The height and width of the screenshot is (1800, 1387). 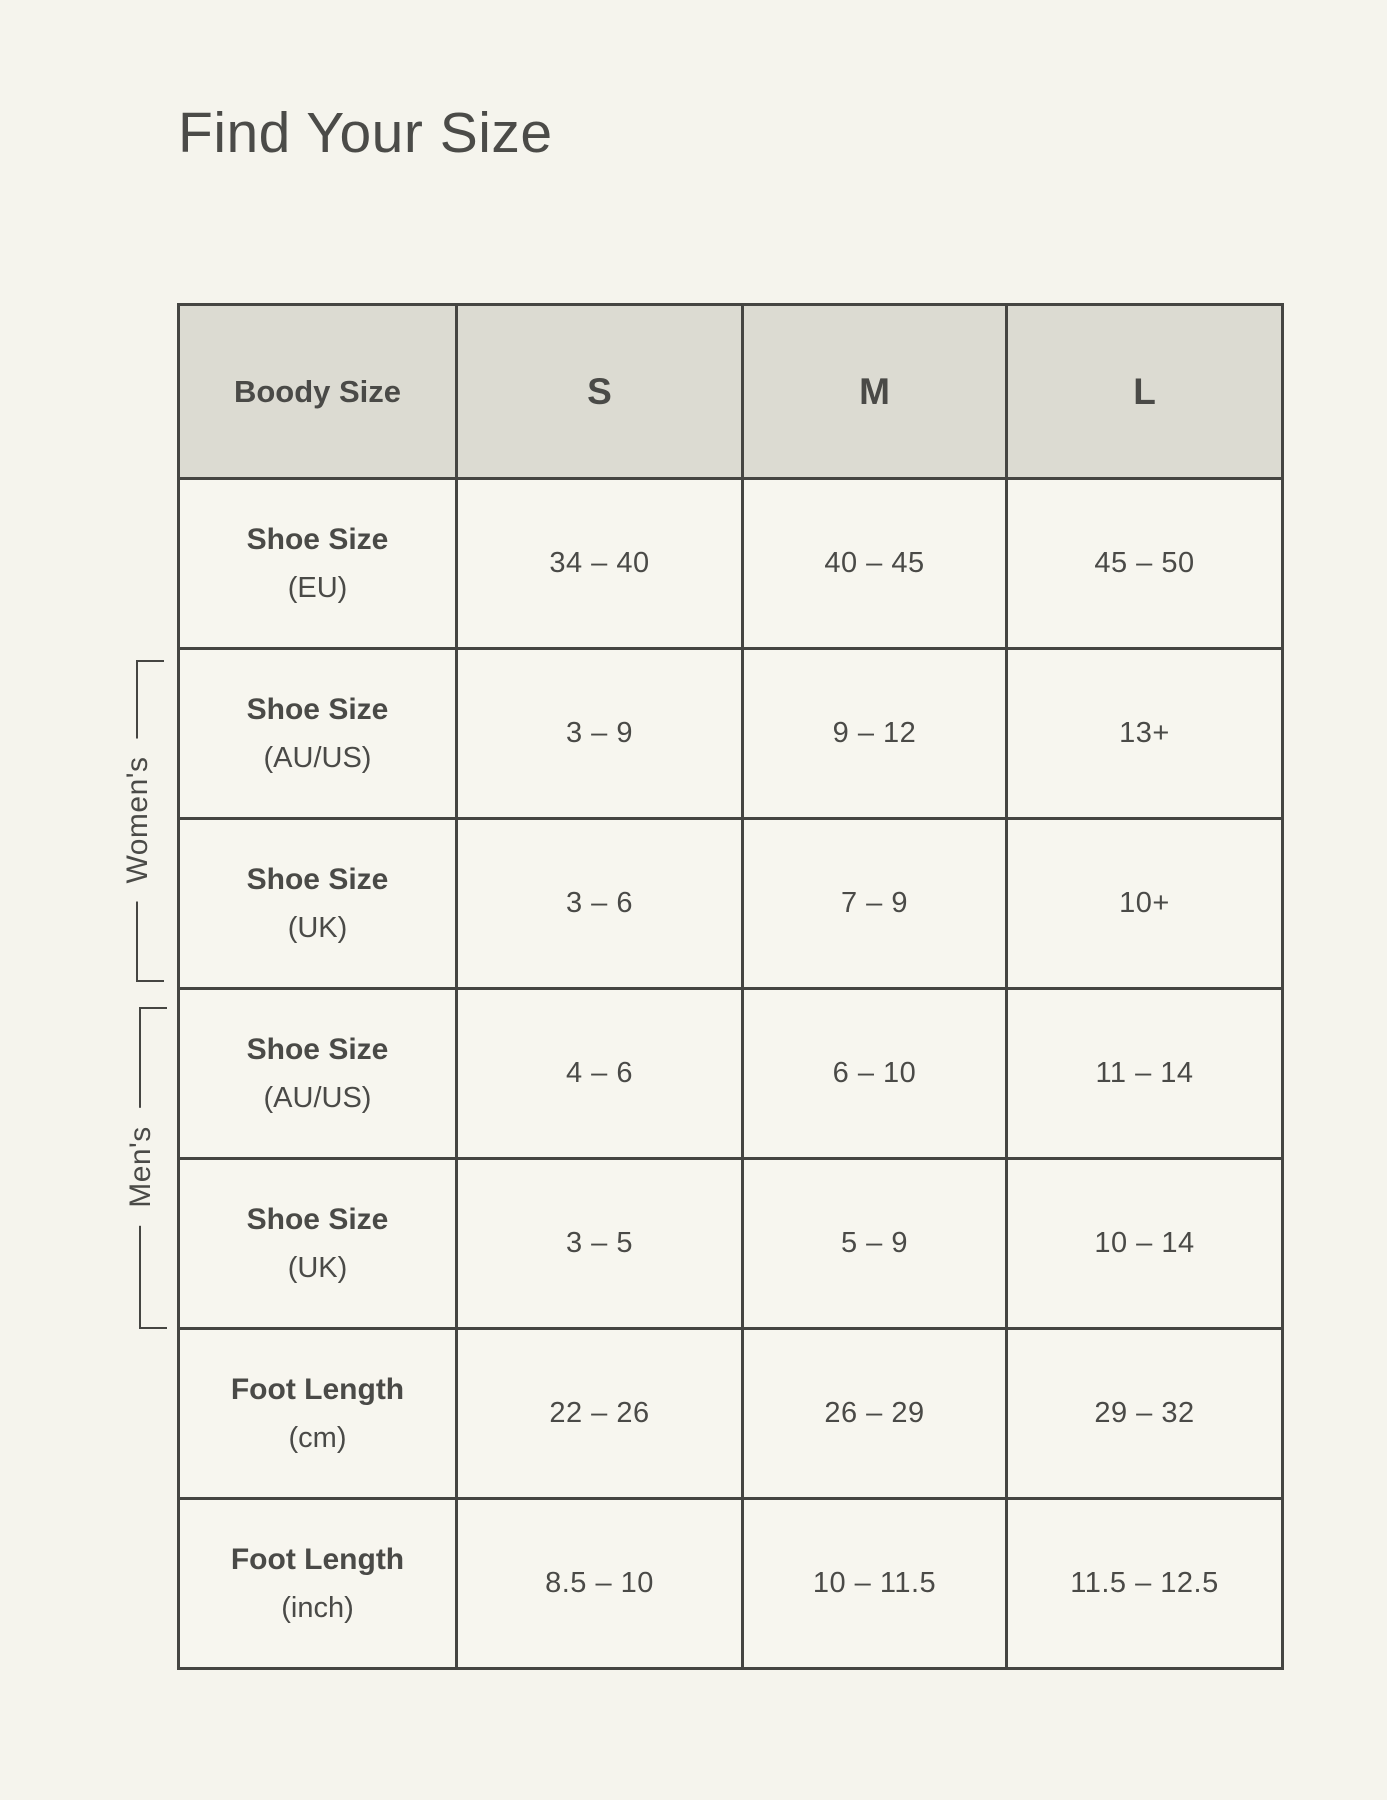 I want to click on value-cell-s: 22 – 26, so click(x=599, y=1413).